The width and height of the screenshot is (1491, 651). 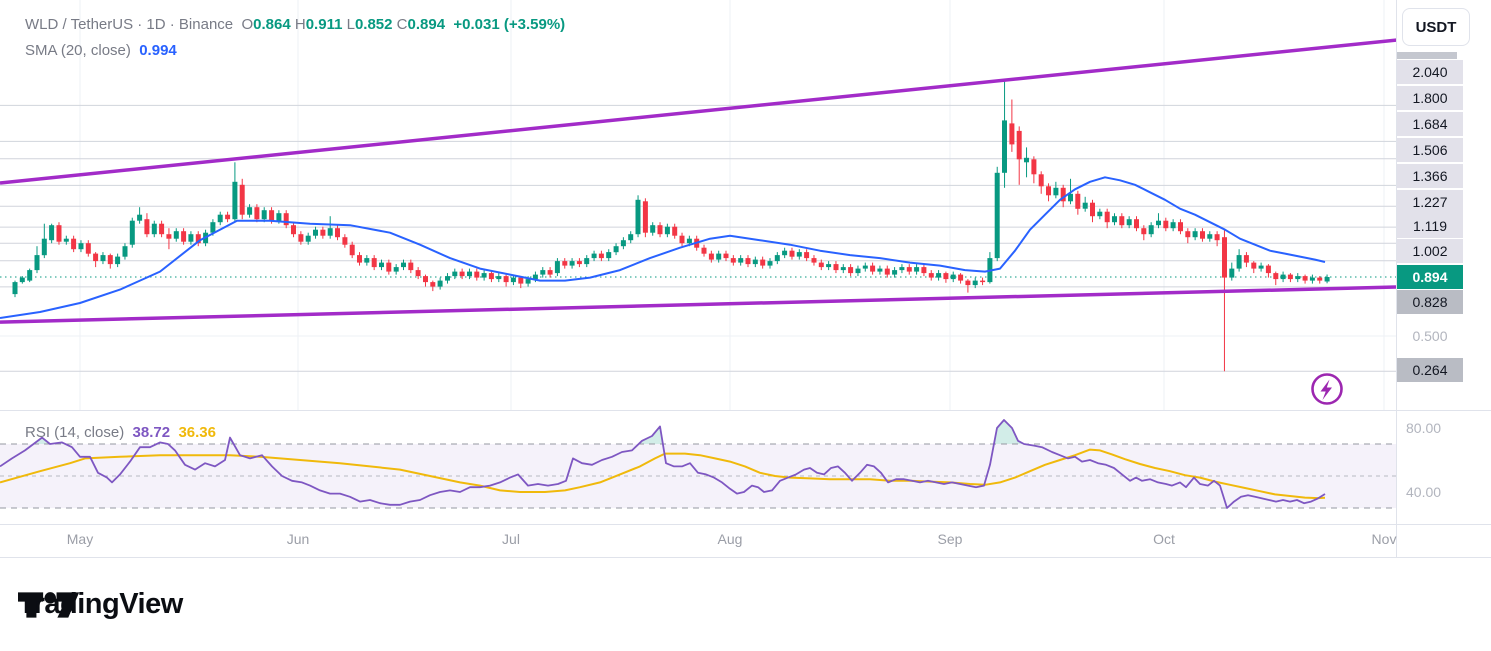 I want to click on price-axis-label: 0.828, so click(x=1430, y=302).